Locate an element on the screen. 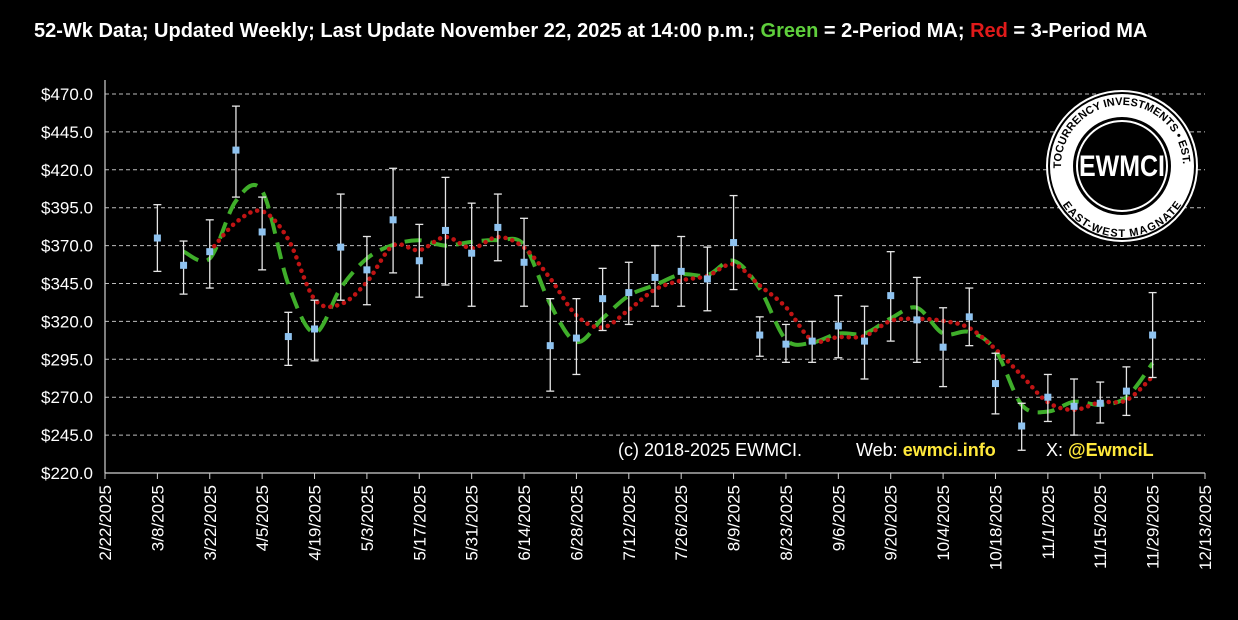 This screenshot has width=1238, height=620. y-tick-label: $470.0 is located at coordinates (67, 94).